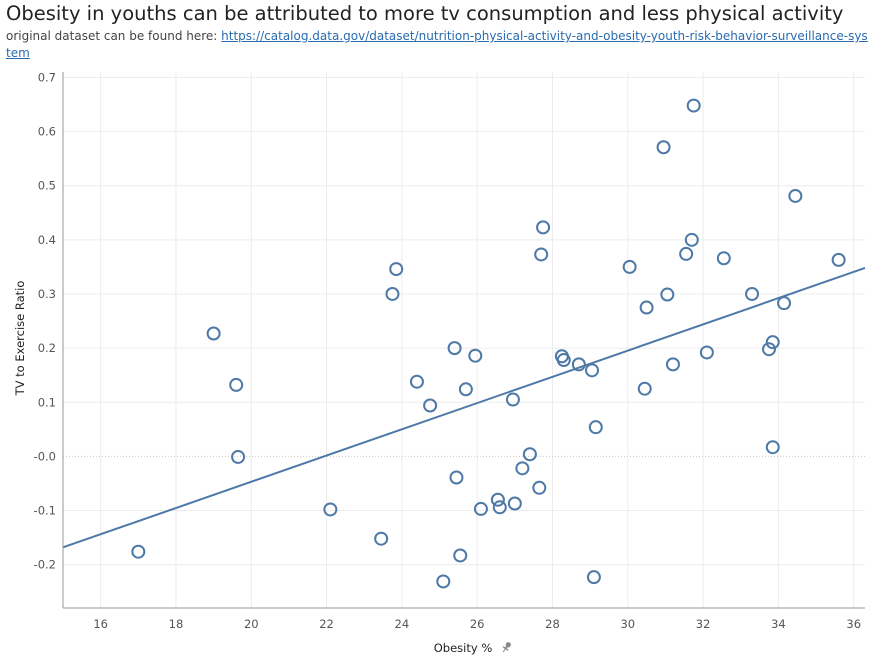 The height and width of the screenshot is (662, 877). What do you see at coordinates (47, 240) in the screenshot?
I see `y-tick-label: 0.4` at bounding box center [47, 240].